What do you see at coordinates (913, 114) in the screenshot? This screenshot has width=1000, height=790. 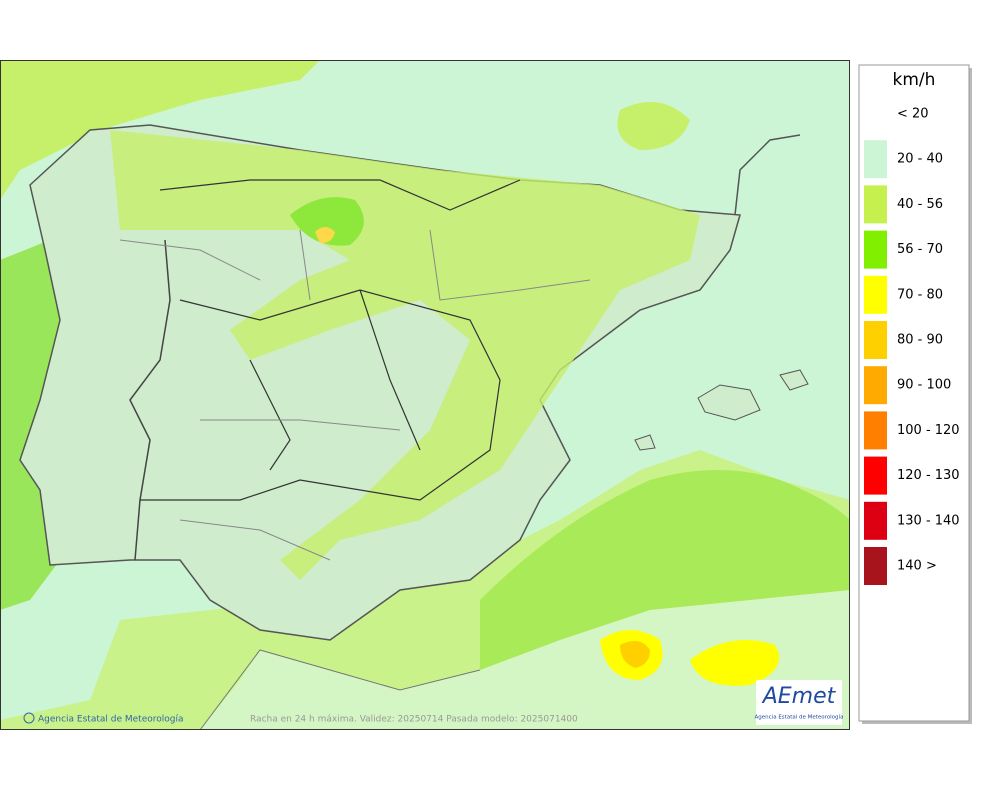 I see `legend-label: < 20` at bounding box center [913, 114].